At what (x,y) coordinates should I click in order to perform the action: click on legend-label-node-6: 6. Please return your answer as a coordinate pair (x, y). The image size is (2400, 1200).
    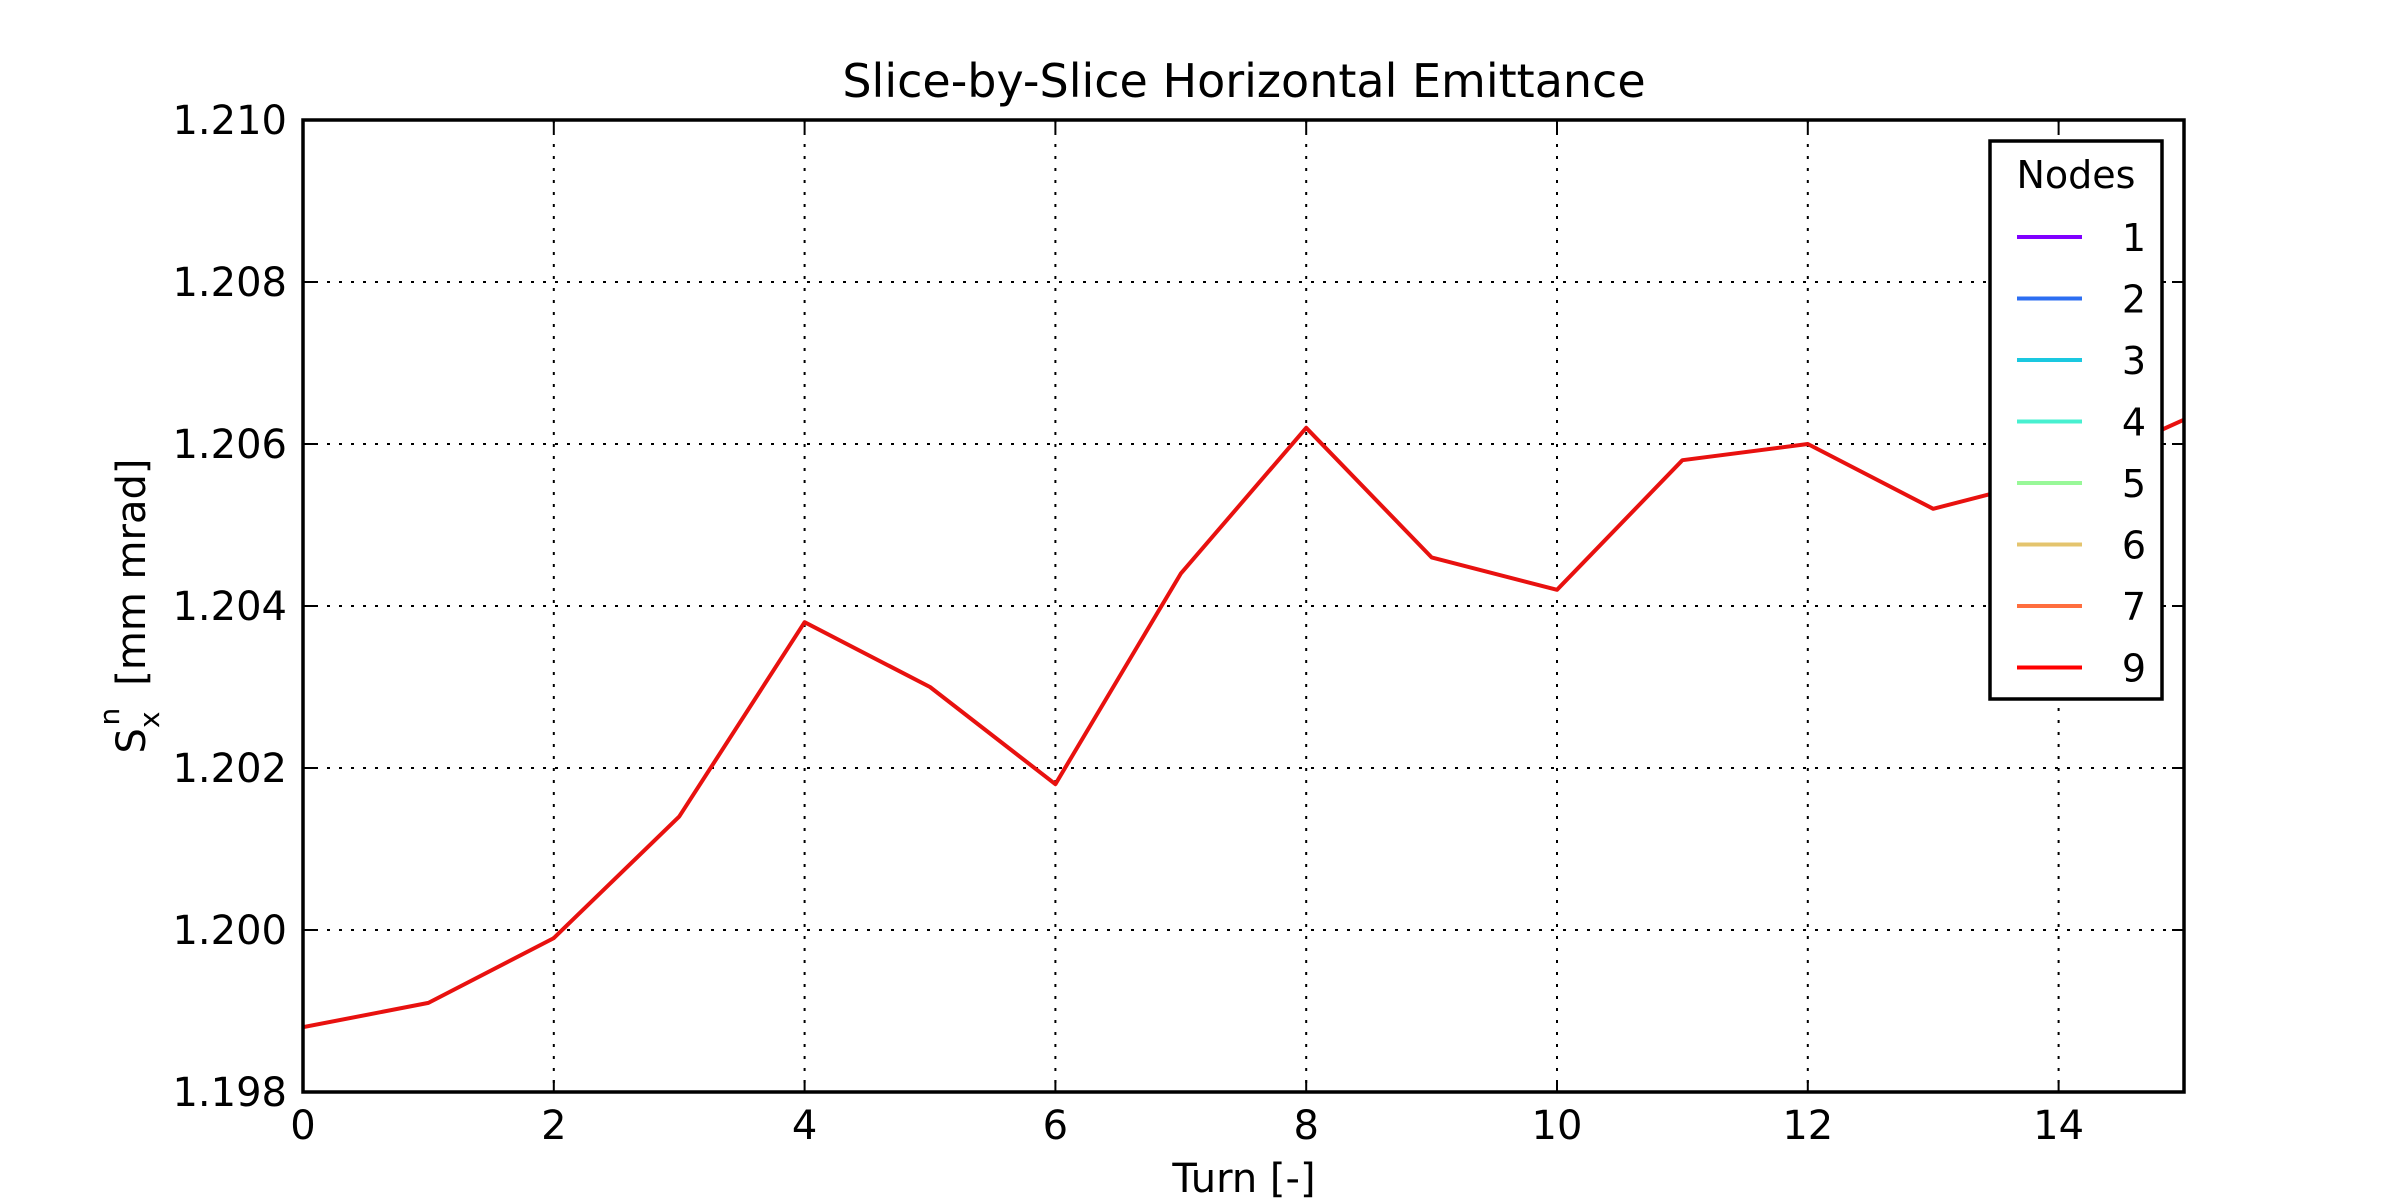
    Looking at the image, I should click on (2134, 546).